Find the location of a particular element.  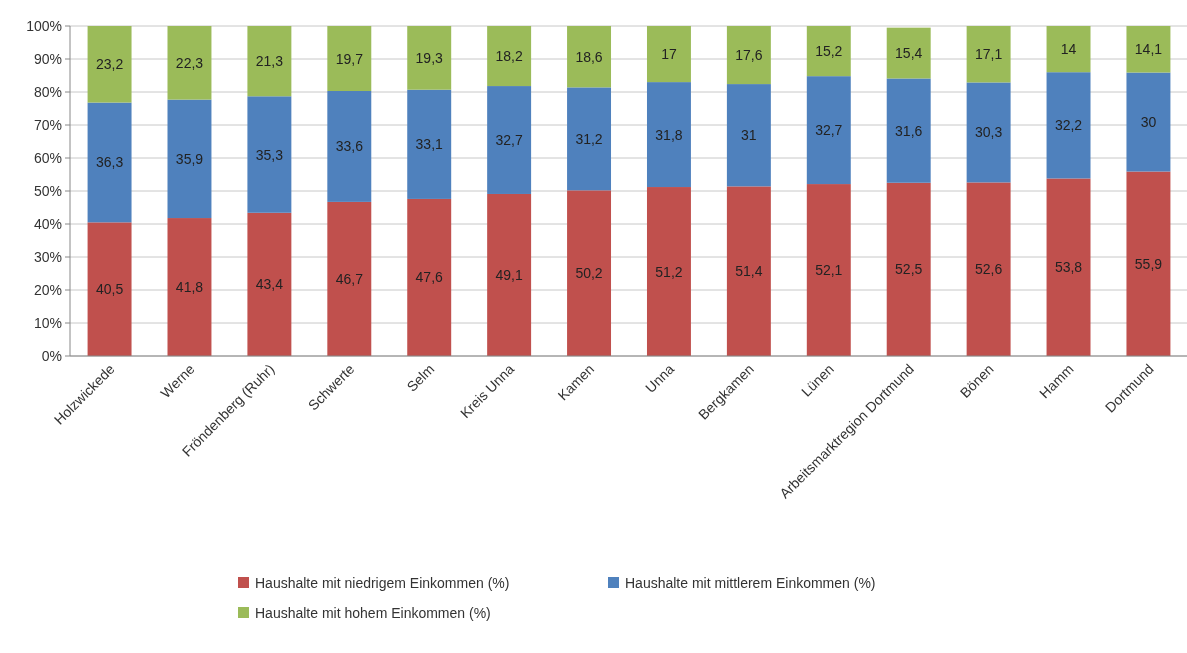

legend-label: Haushalte mit hohem Einkommen (%) is located at coordinates (373, 613).